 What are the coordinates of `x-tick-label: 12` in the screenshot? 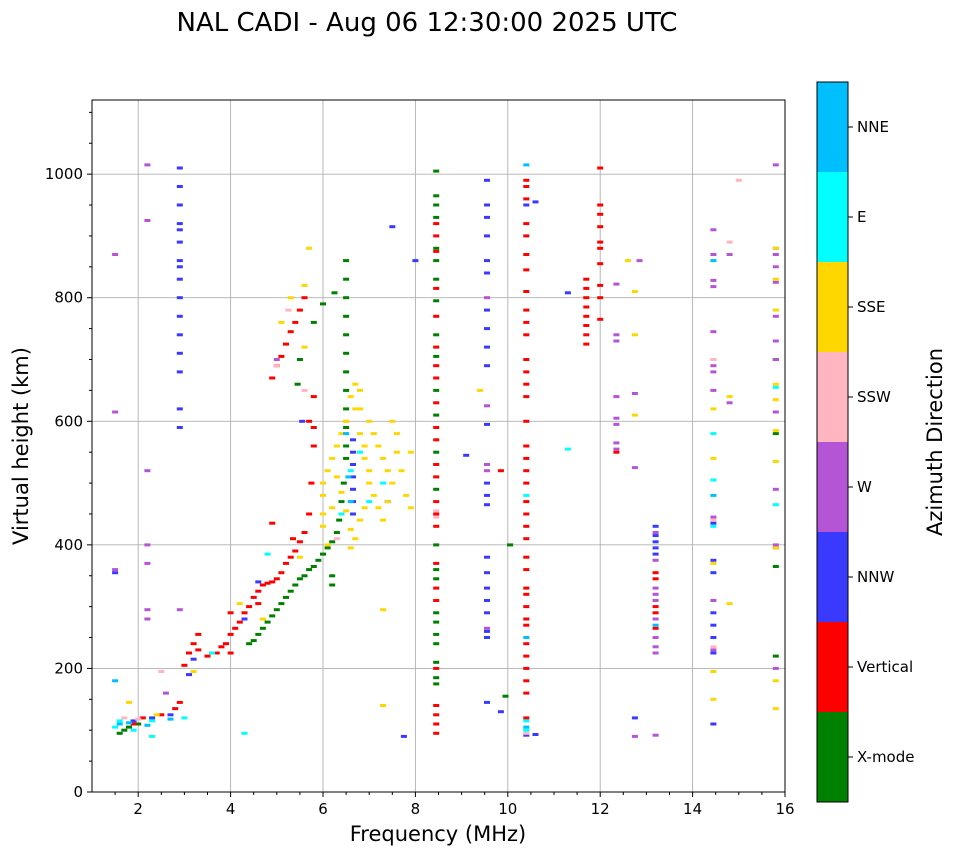 It's located at (600, 809).